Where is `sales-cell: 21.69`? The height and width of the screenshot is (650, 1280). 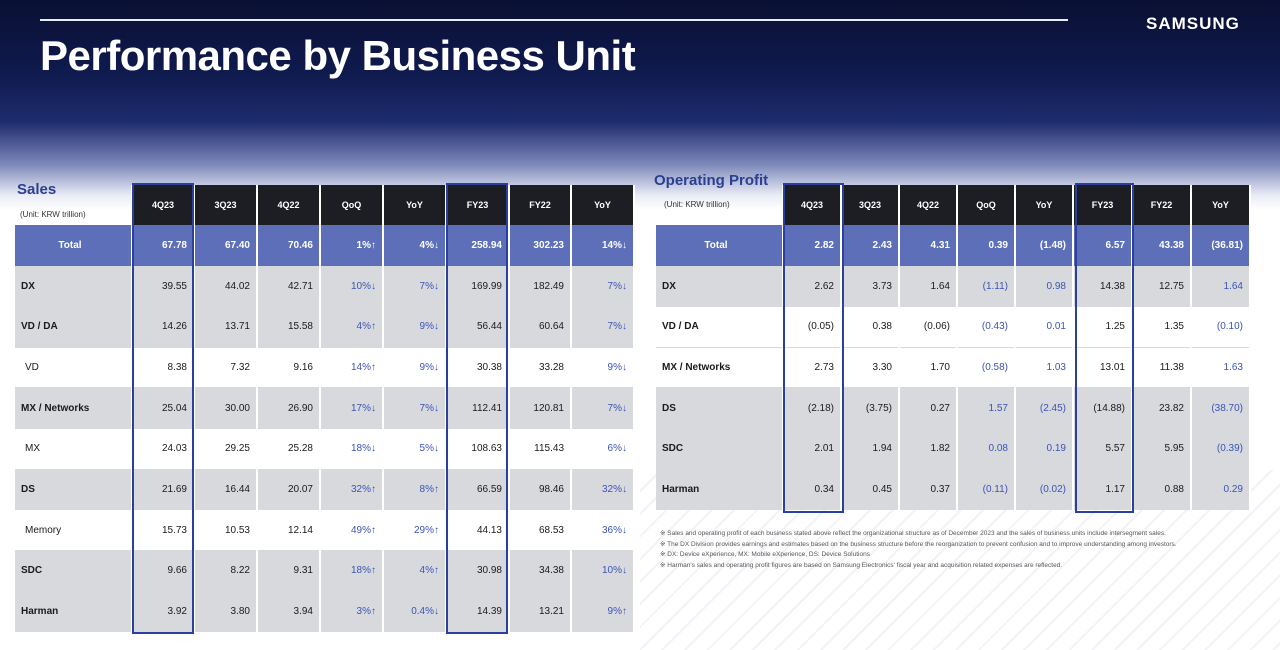
sales-cell: 21.69 is located at coordinates (163, 490).